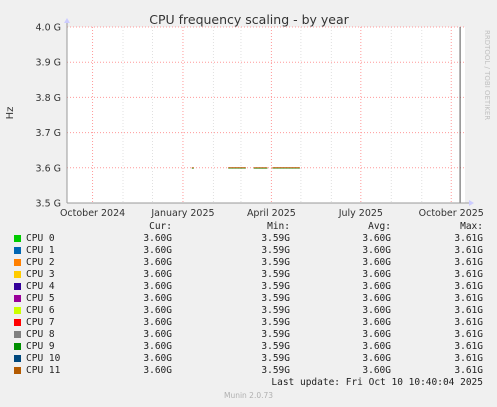 Image resolution: width=497 pixels, height=407 pixels. Describe the element at coordinates (379, 226) in the screenshot. I see `legend-header-avg: Avg:` at that location.